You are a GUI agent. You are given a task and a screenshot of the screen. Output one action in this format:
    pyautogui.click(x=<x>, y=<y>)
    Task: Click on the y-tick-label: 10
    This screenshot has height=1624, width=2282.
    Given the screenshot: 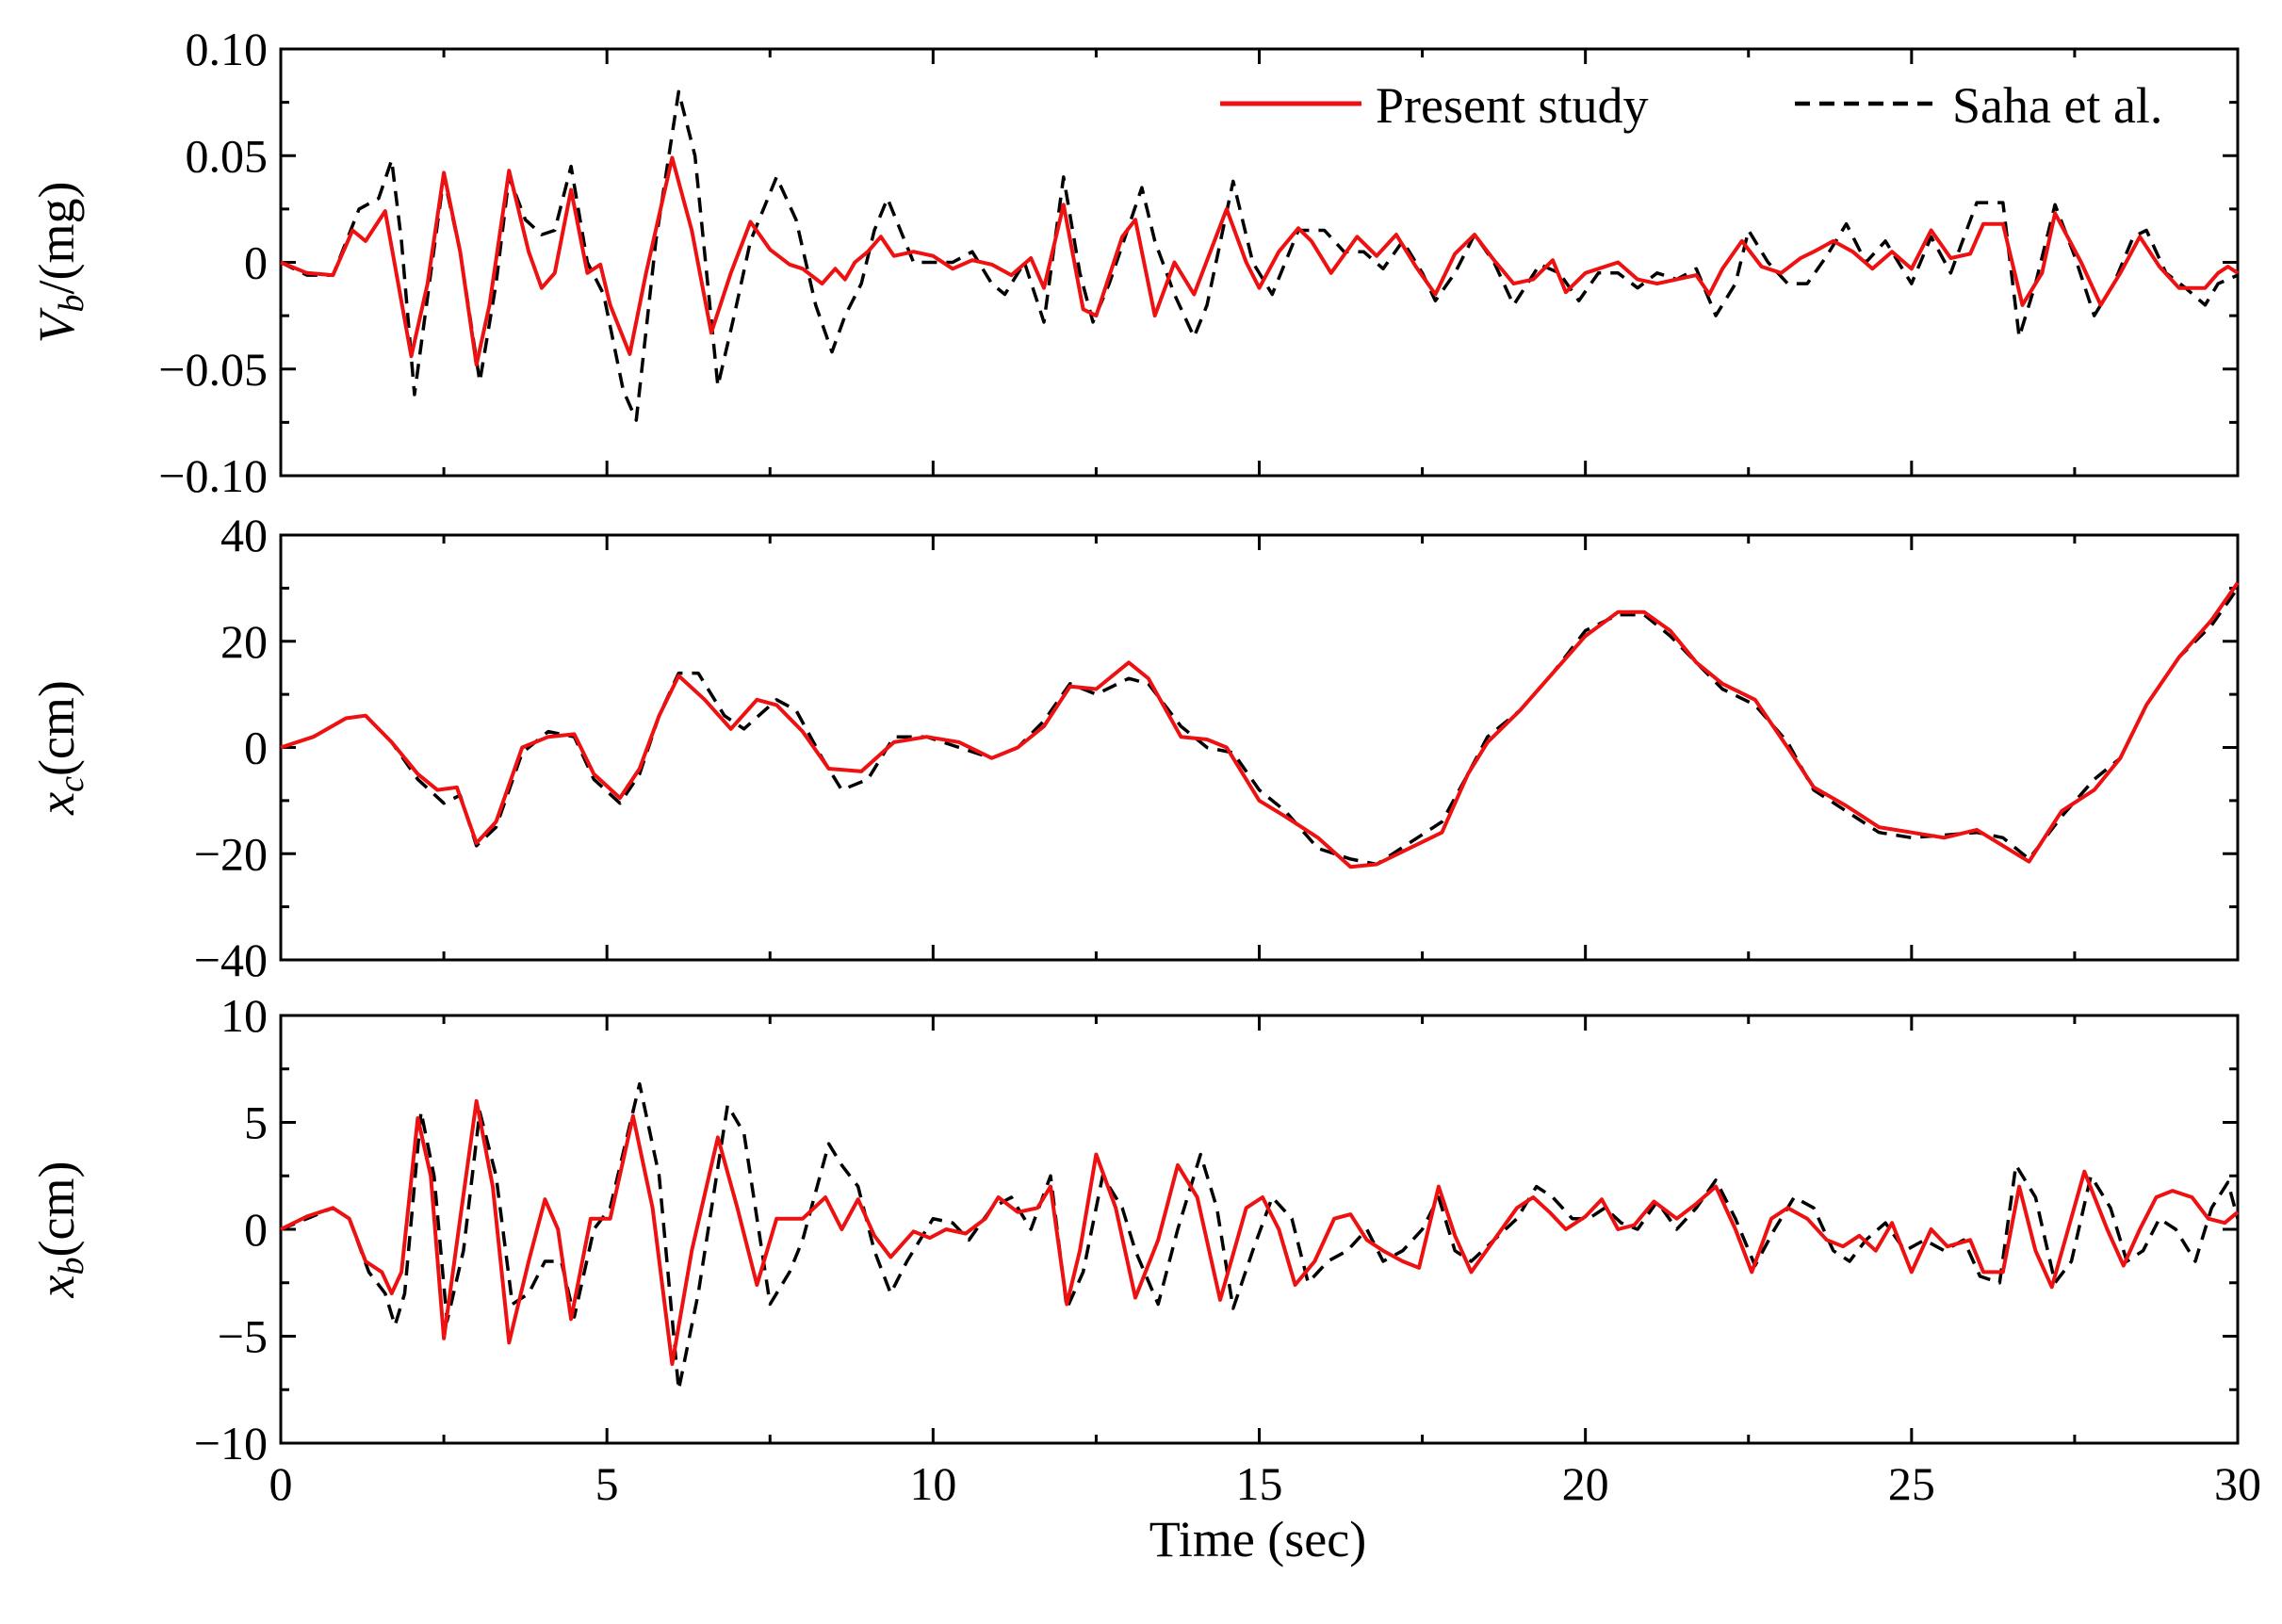 What is the action you would take?
    pyautogui.click(x=244, y=1015)
    